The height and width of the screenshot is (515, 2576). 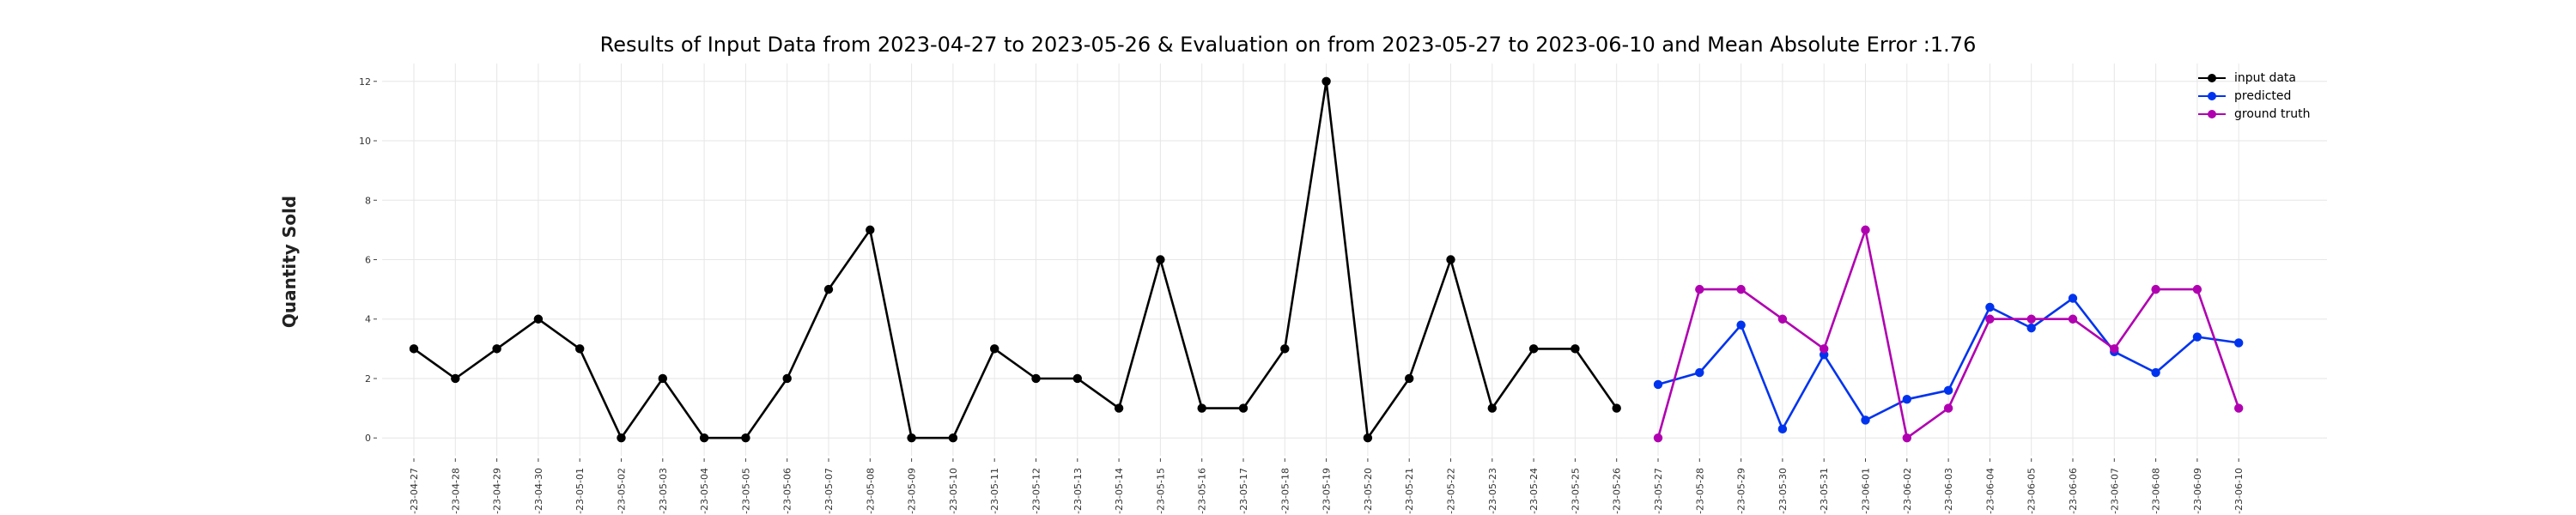 What do you see at coordinates (538, 491) in the screenshot?
I see `x-tick-label: -23-04-30` at bounding box center [538, 491].